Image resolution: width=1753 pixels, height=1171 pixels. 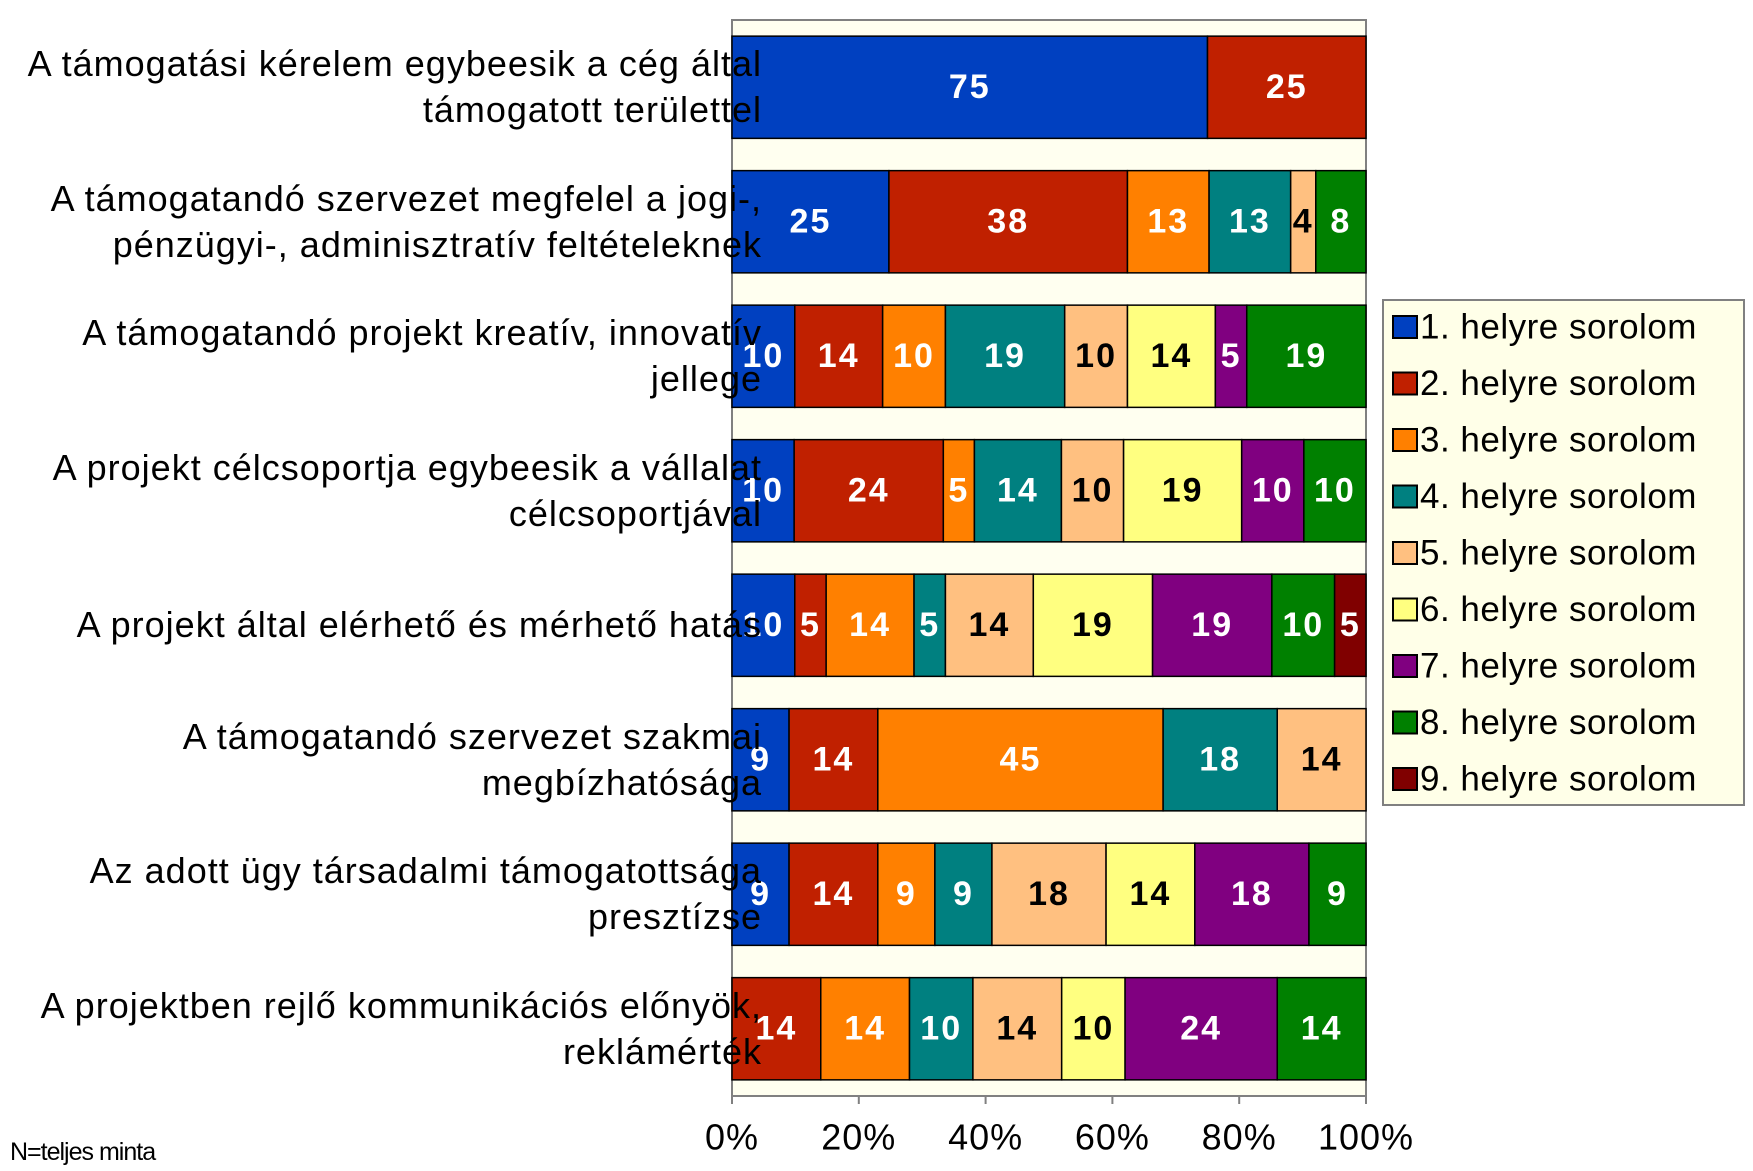 I want to click on legend-box, so click(x=1563, y=552).